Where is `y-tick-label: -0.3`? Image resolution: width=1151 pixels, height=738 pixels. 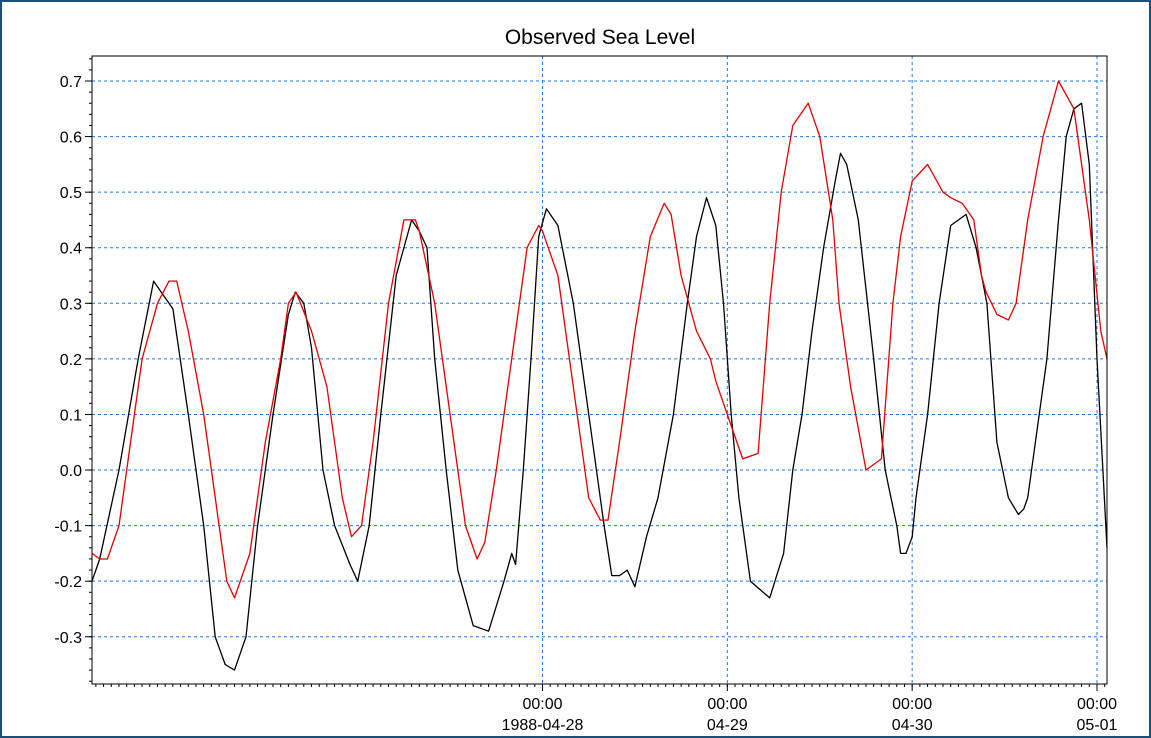
y-tick-label: -0.3 is located at coordinates (68, 638).